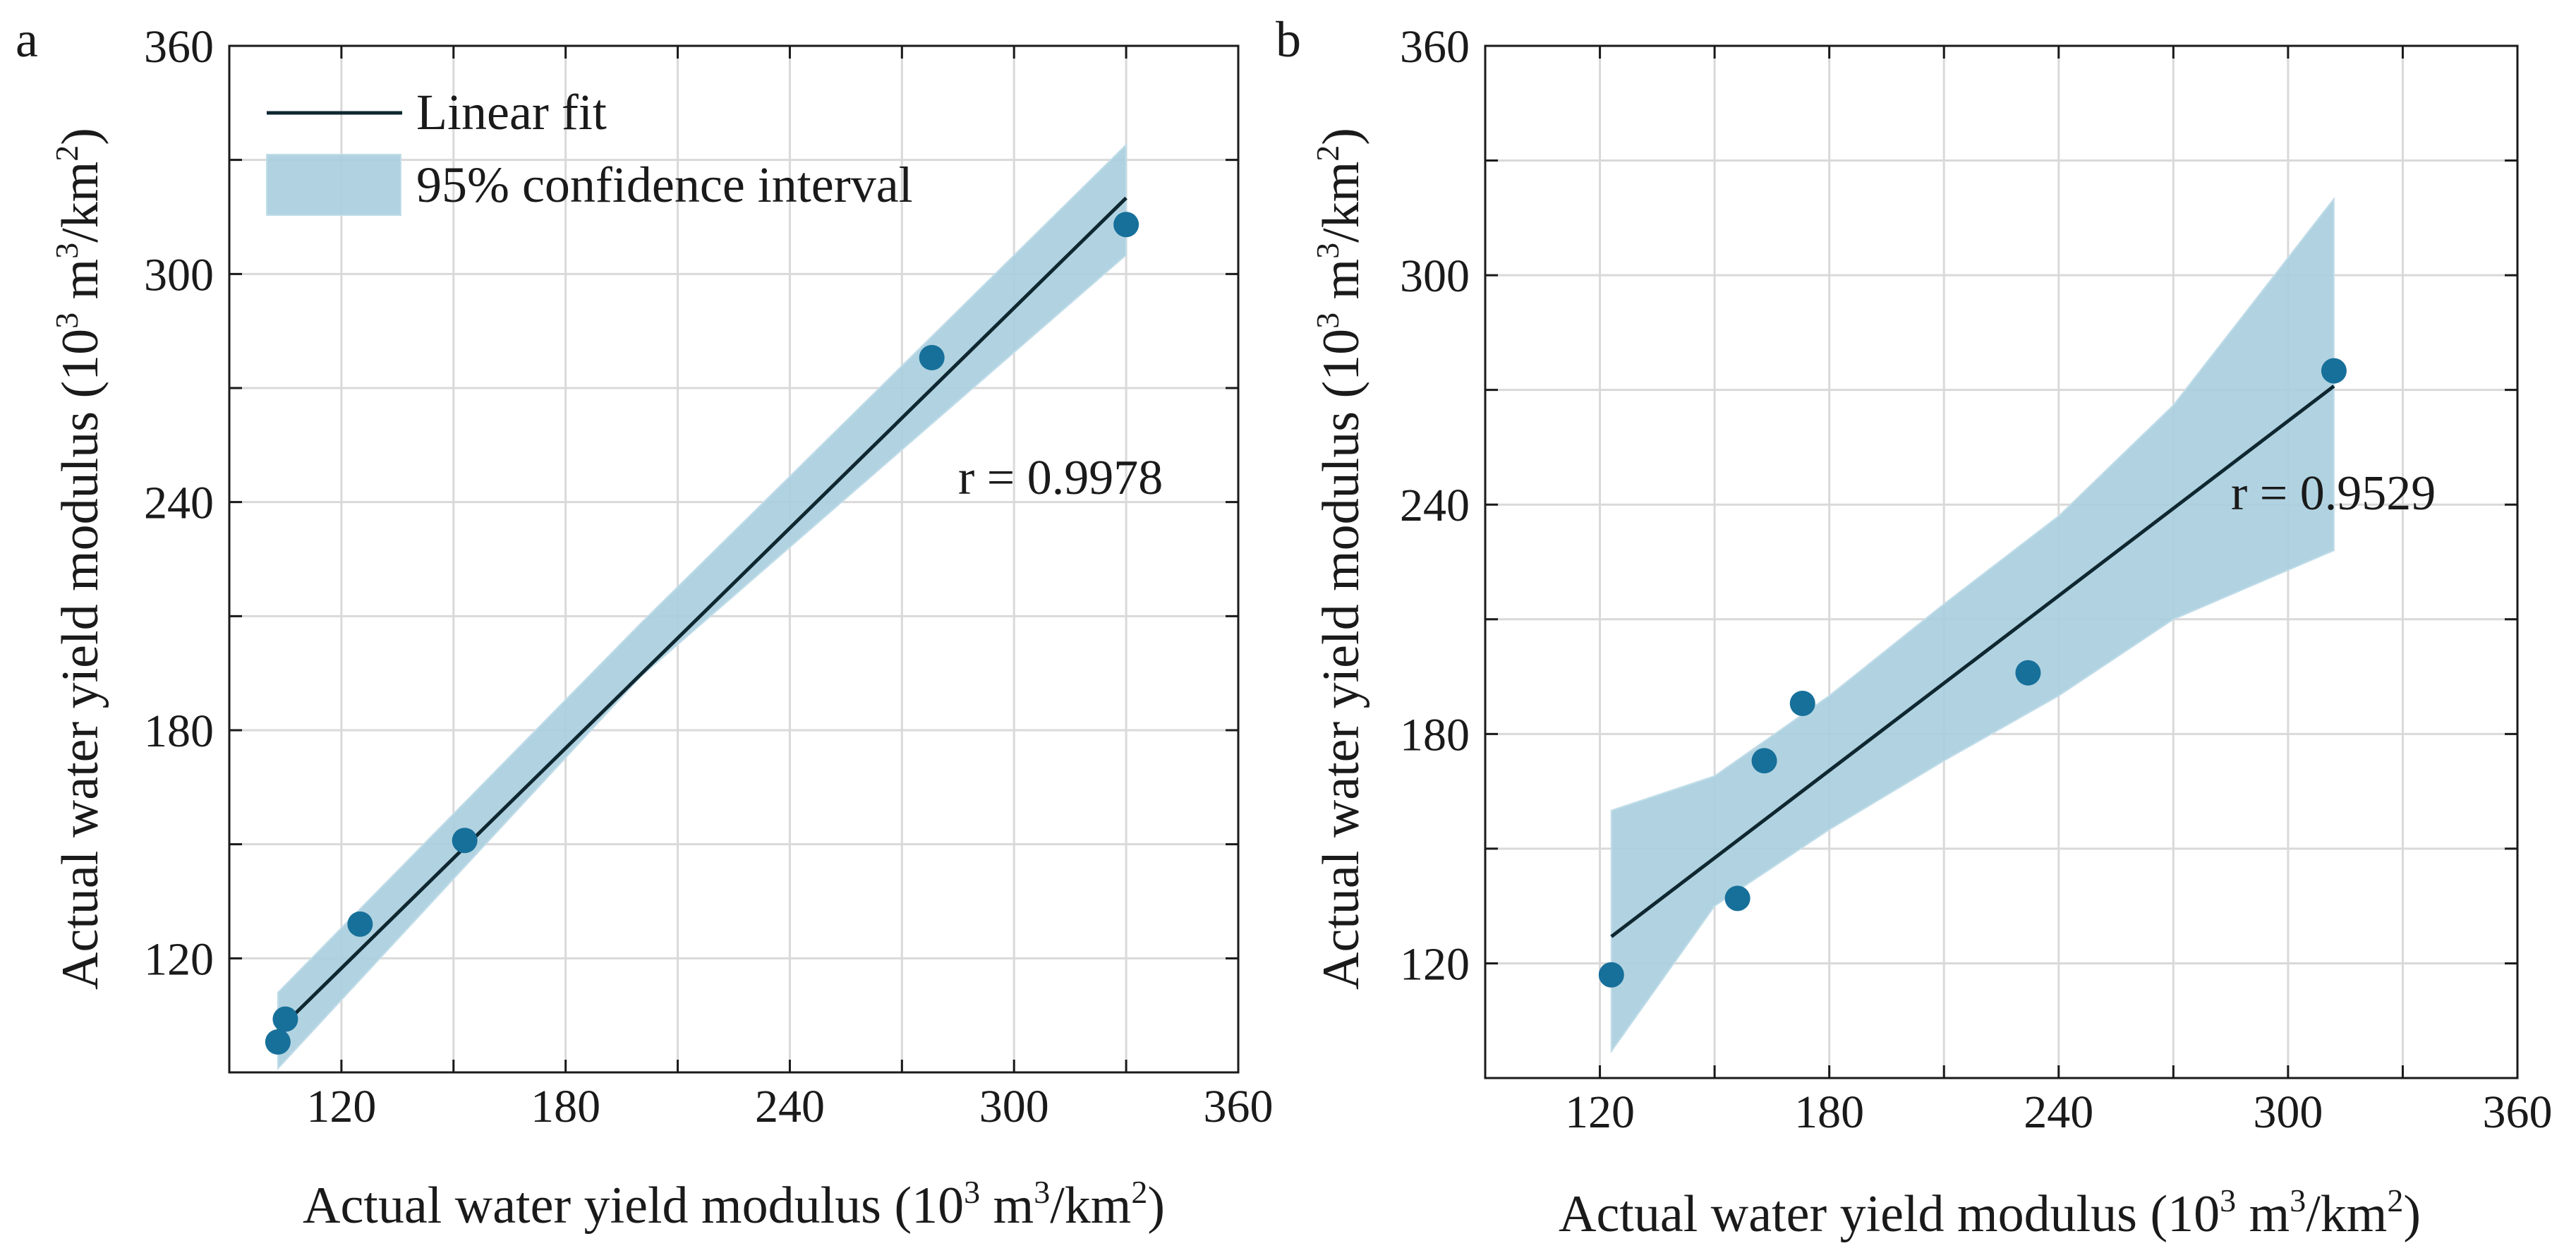 This screenshot has height=1253, width=2576. I want to click on panel-a-y-tick-label-120: 120, so click(179, 959).